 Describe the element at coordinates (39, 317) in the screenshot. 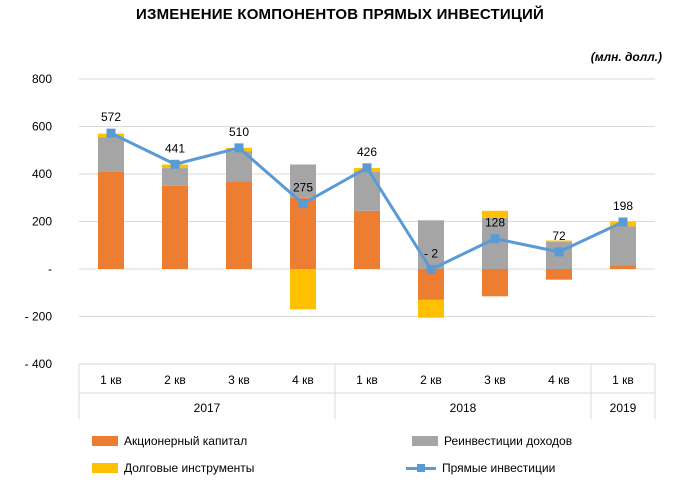

I see `y-tick-label: - 200` at that location.